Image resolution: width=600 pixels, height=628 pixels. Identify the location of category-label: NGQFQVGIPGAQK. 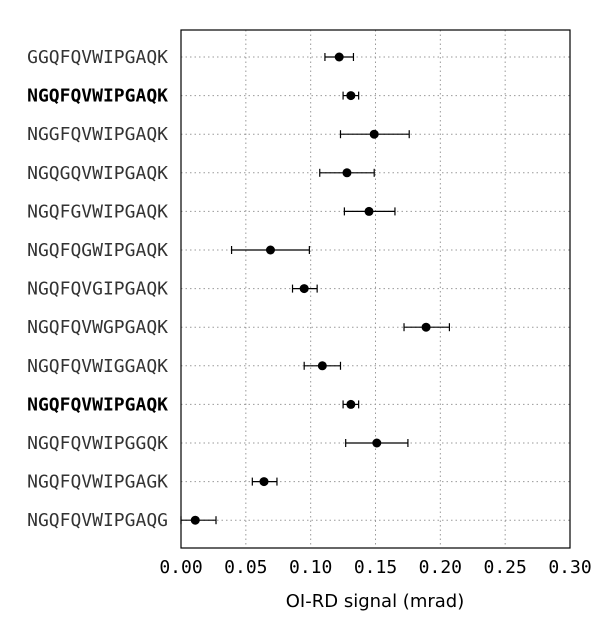
(97, 289).